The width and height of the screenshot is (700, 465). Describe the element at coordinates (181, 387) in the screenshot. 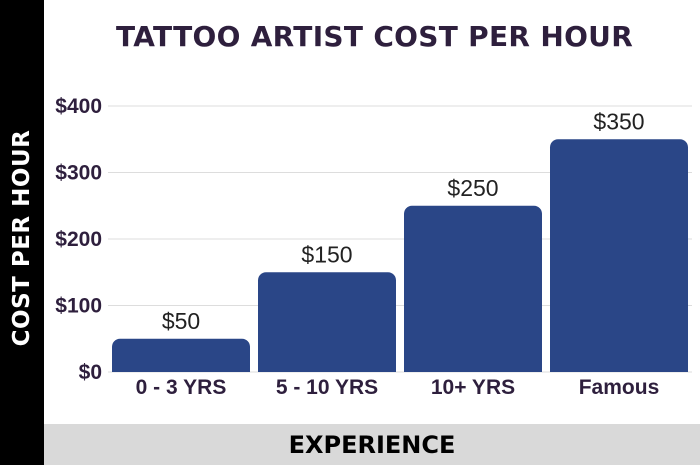

I see `x-tick-label: 0 - 3 YRS` at that location.